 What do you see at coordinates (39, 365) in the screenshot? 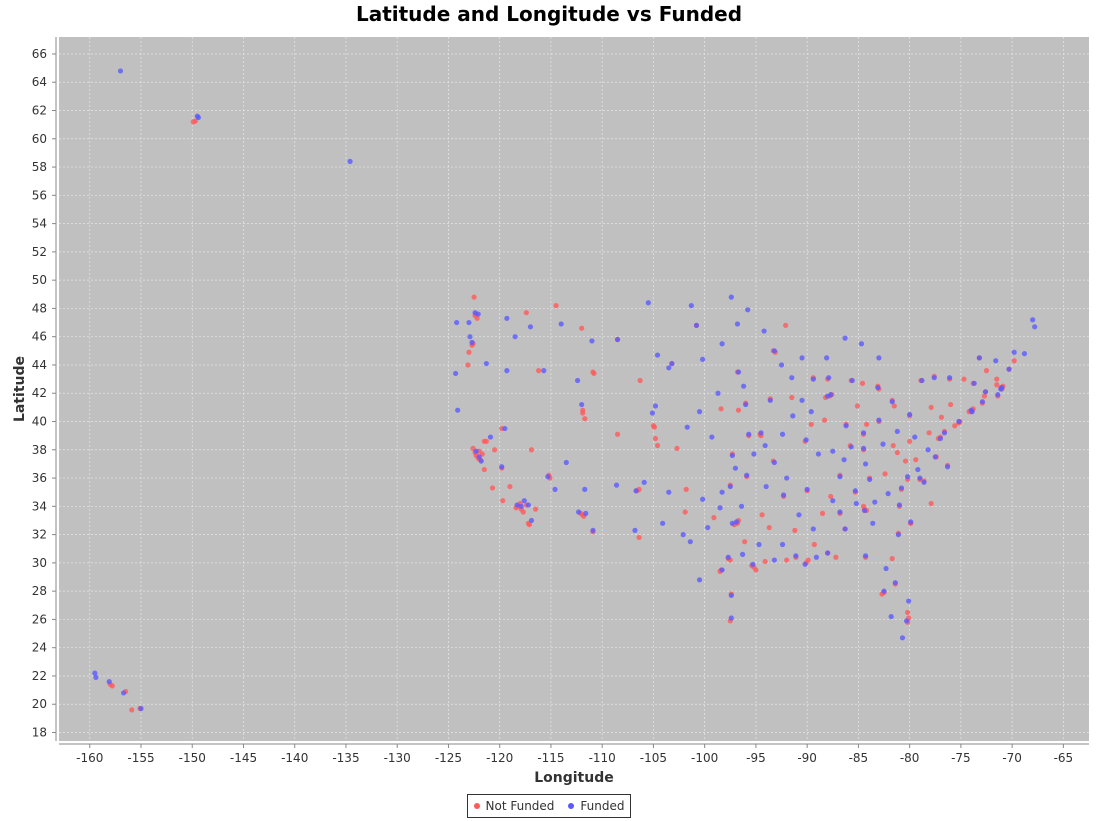
I see `y-tick-label: 44` at bounding box center [39, 365].